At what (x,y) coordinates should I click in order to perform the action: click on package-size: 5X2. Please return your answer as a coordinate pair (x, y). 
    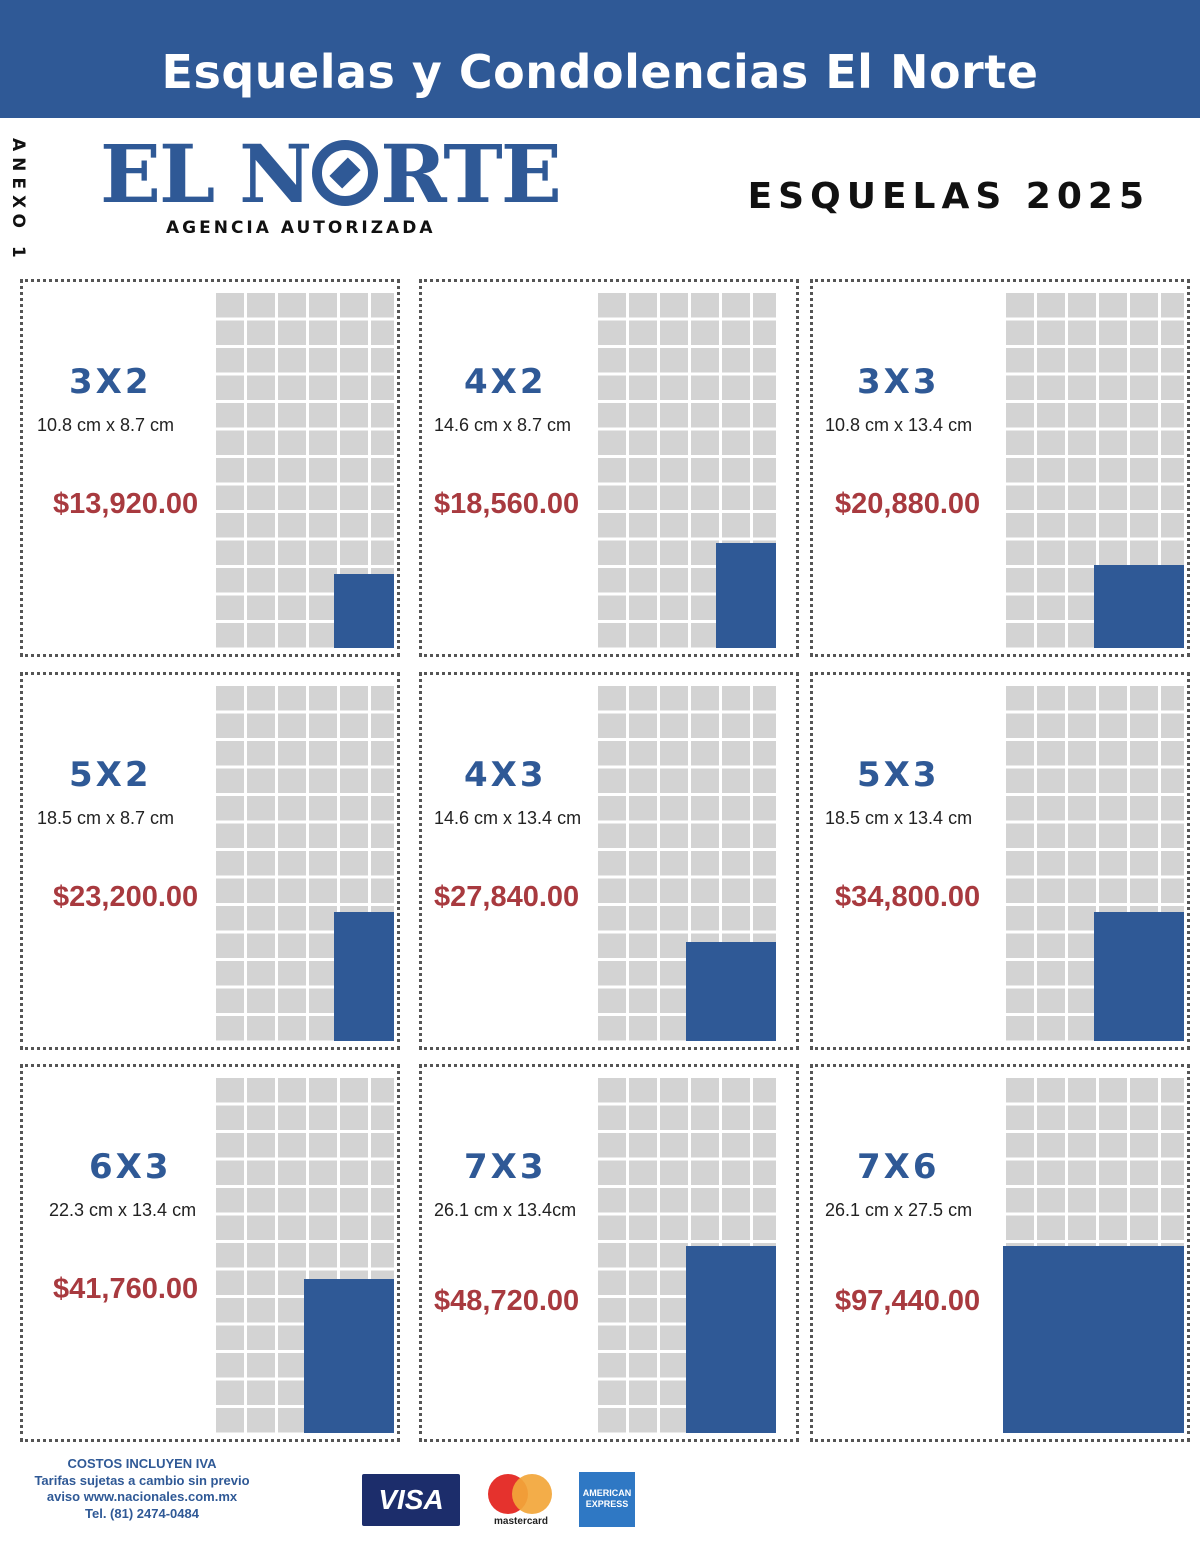
    Looking at the image, I should click on (110, 775).